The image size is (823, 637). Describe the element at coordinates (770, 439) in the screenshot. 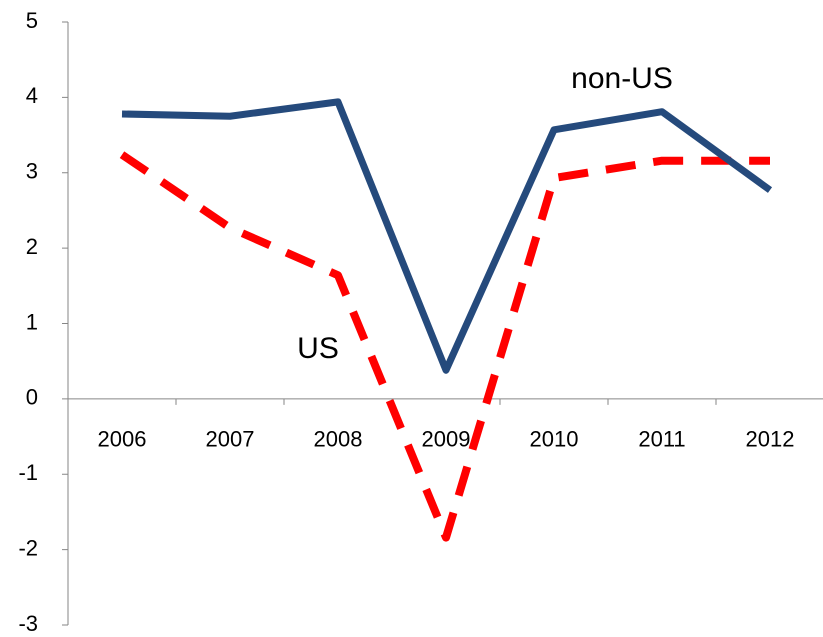

I see `x-tick-label: 2012` at that location.